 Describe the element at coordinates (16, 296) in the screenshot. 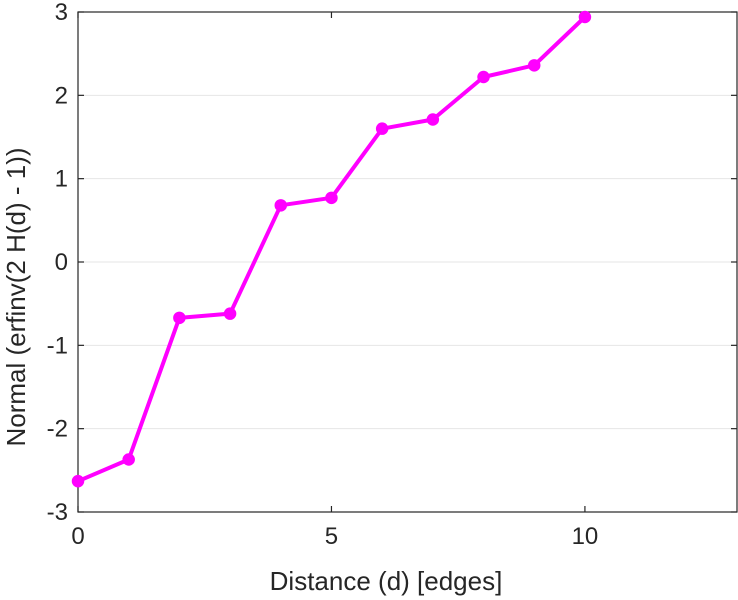

I see `y-axis-title: Normal (erfinv(2 H(d) - 1))` at that location.